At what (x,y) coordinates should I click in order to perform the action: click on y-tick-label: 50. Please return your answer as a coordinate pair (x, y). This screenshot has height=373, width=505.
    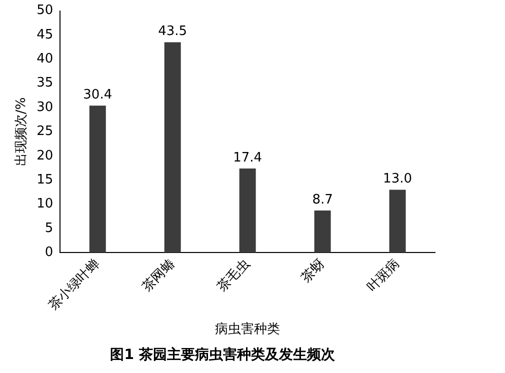
    Looking at the image, I should click on (45, 10).